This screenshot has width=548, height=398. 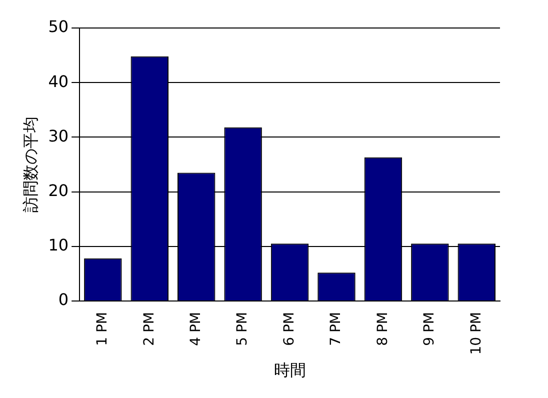 What do you see at coordinates (58, 26) in the screenshot?
I see `y-tick-label: 50` at bounding box center [58, 26].